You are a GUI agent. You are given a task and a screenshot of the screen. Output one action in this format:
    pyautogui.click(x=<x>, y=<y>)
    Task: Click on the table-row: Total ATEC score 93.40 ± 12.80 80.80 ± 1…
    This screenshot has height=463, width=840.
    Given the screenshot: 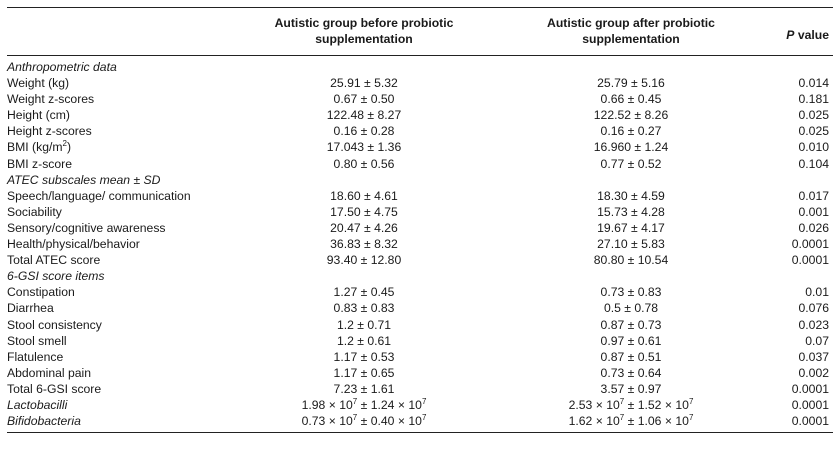 What is the action you would take?
    pyautogui.click(x=420, y=260)
    